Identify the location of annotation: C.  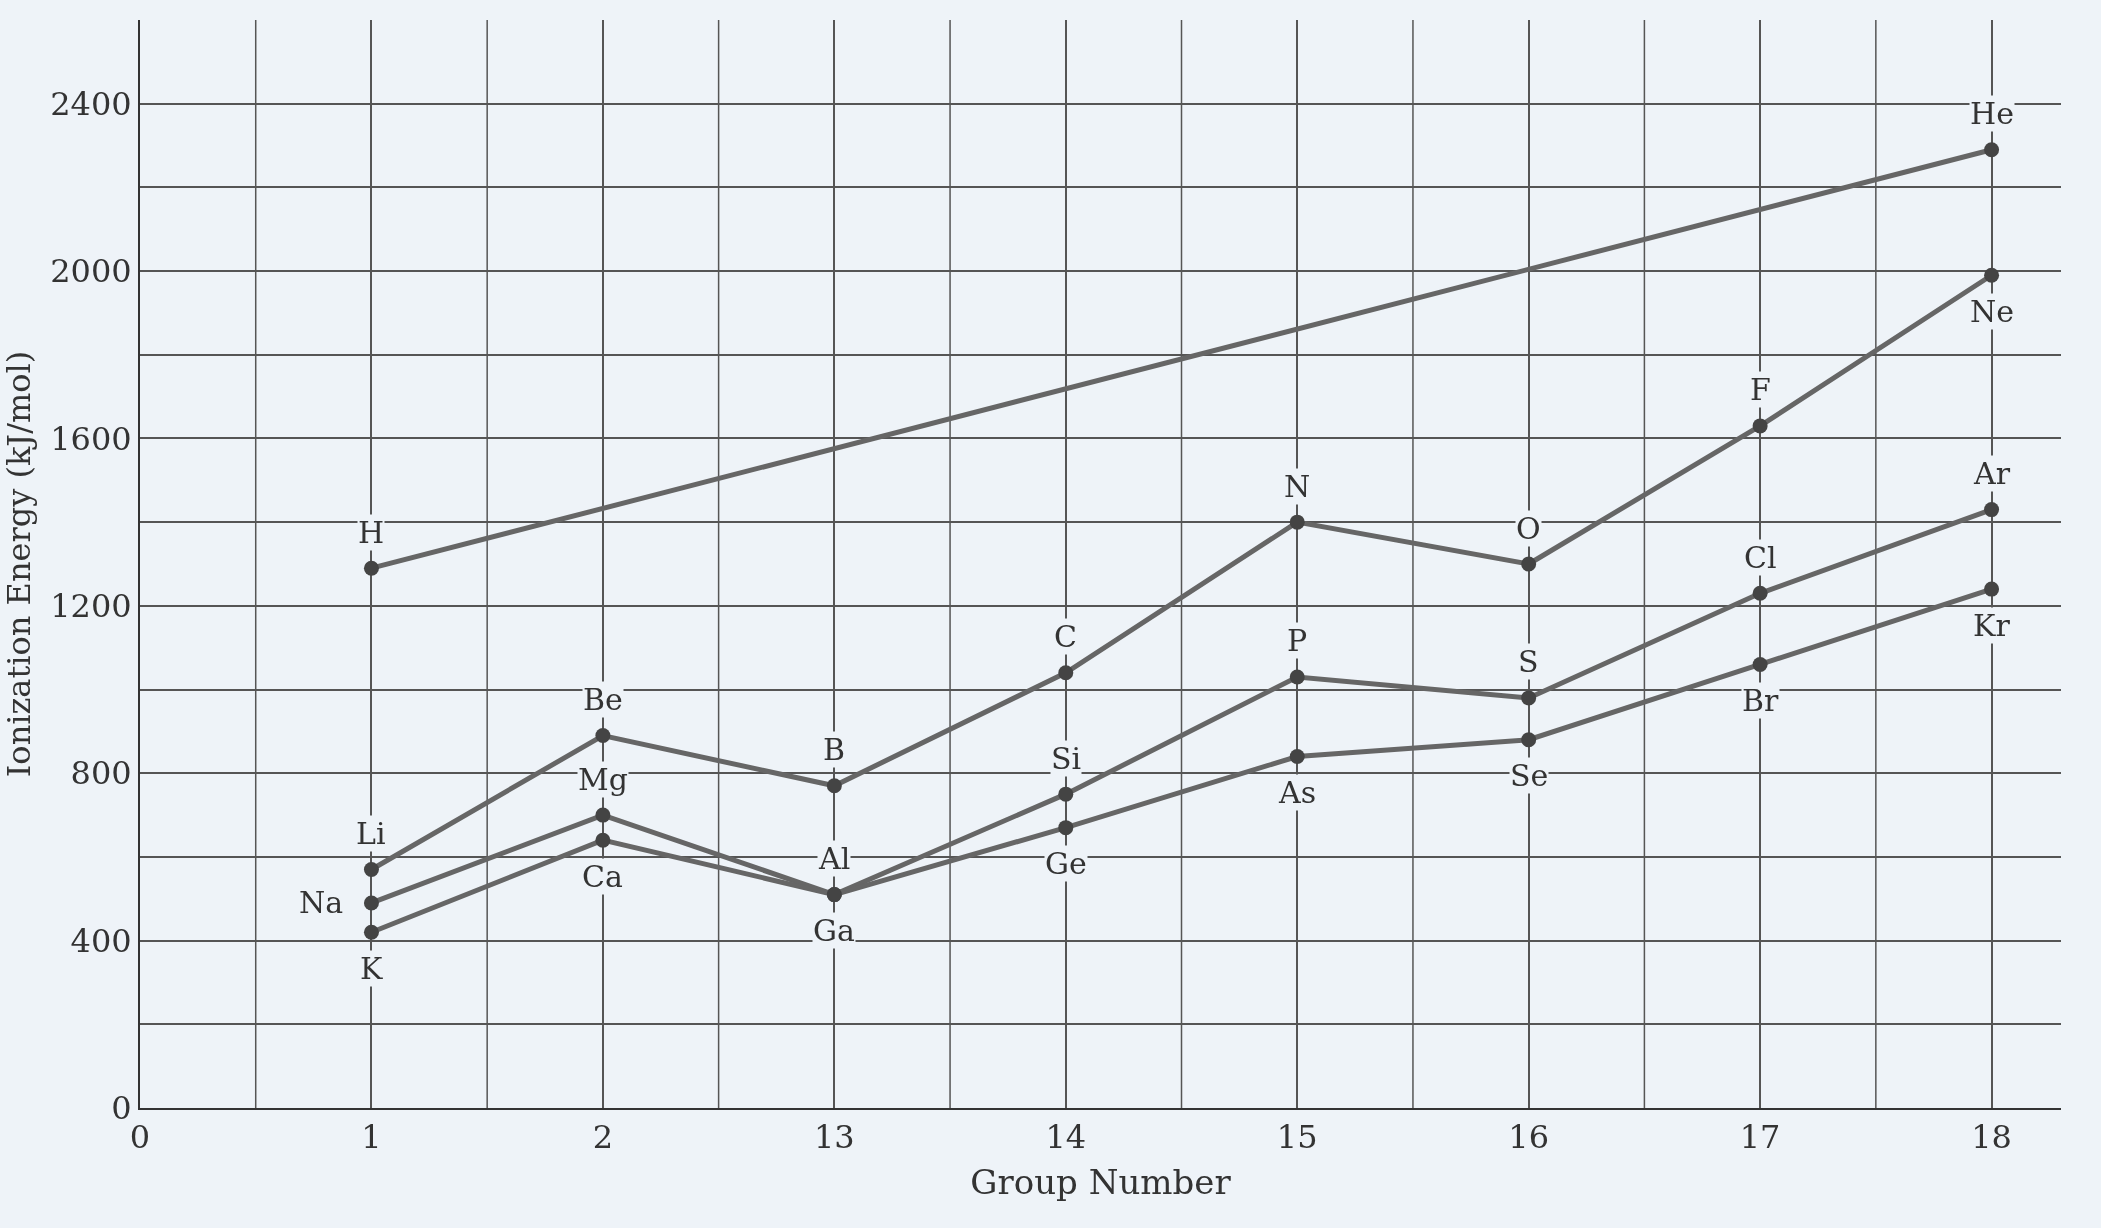
(1065, 636).